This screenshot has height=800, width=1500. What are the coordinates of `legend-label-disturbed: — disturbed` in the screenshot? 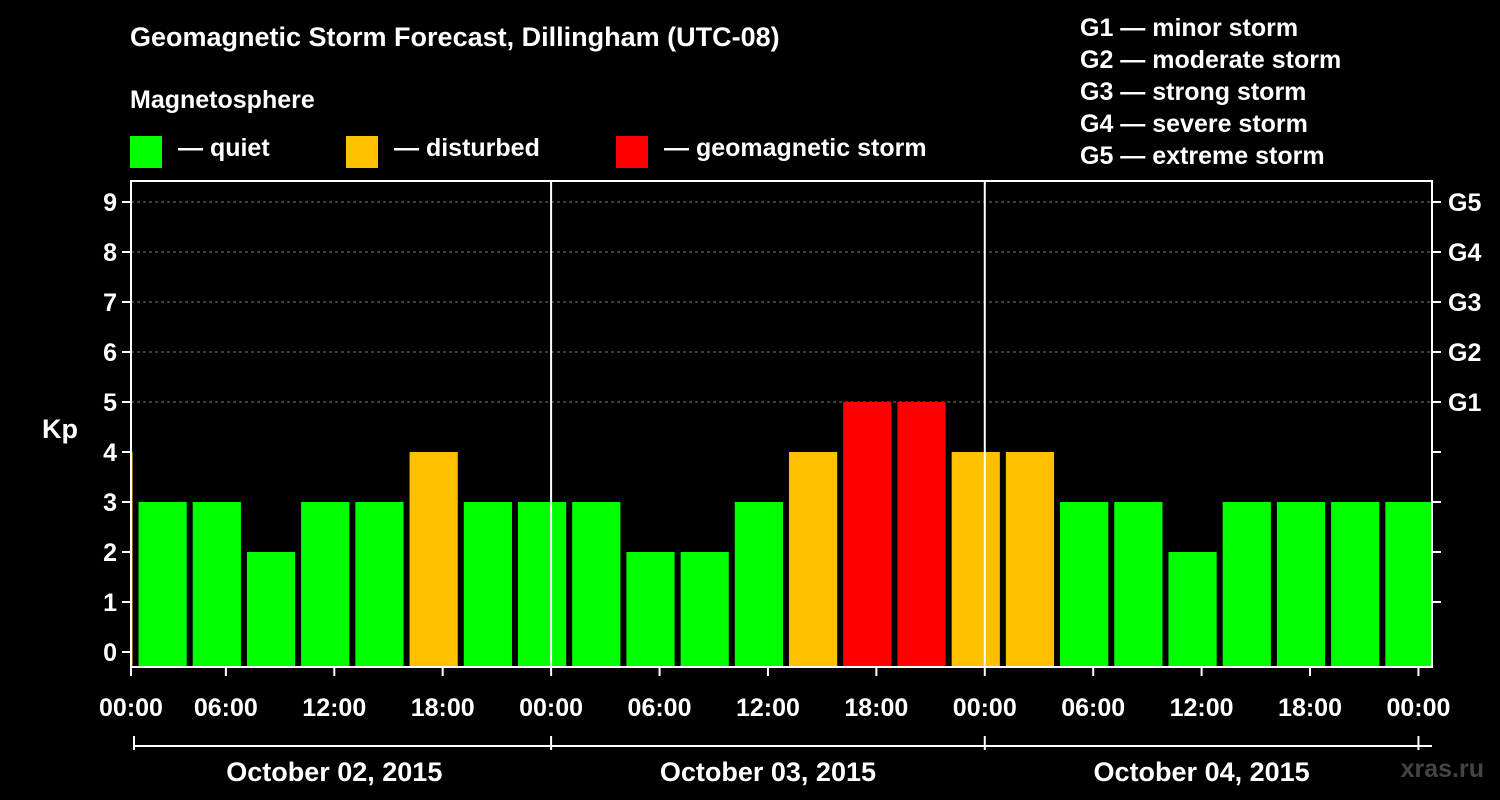 It's located at (467, 148).